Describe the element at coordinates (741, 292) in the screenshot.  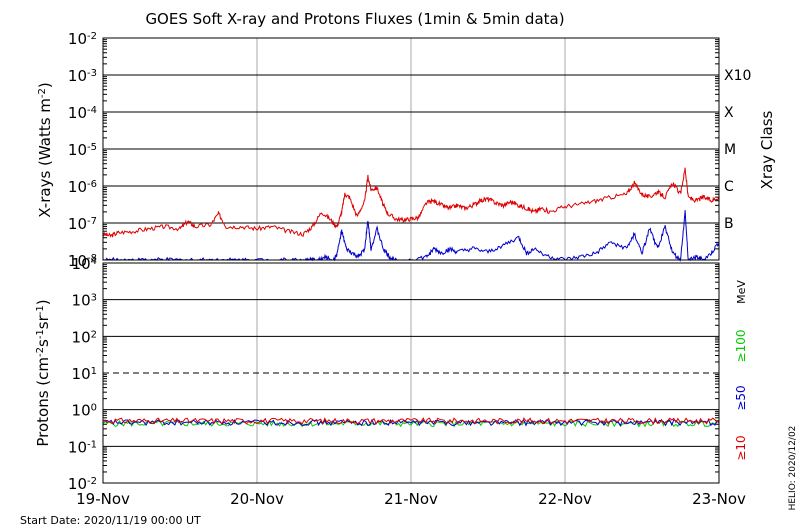
I see `proton-units-label: MeV` at that location.